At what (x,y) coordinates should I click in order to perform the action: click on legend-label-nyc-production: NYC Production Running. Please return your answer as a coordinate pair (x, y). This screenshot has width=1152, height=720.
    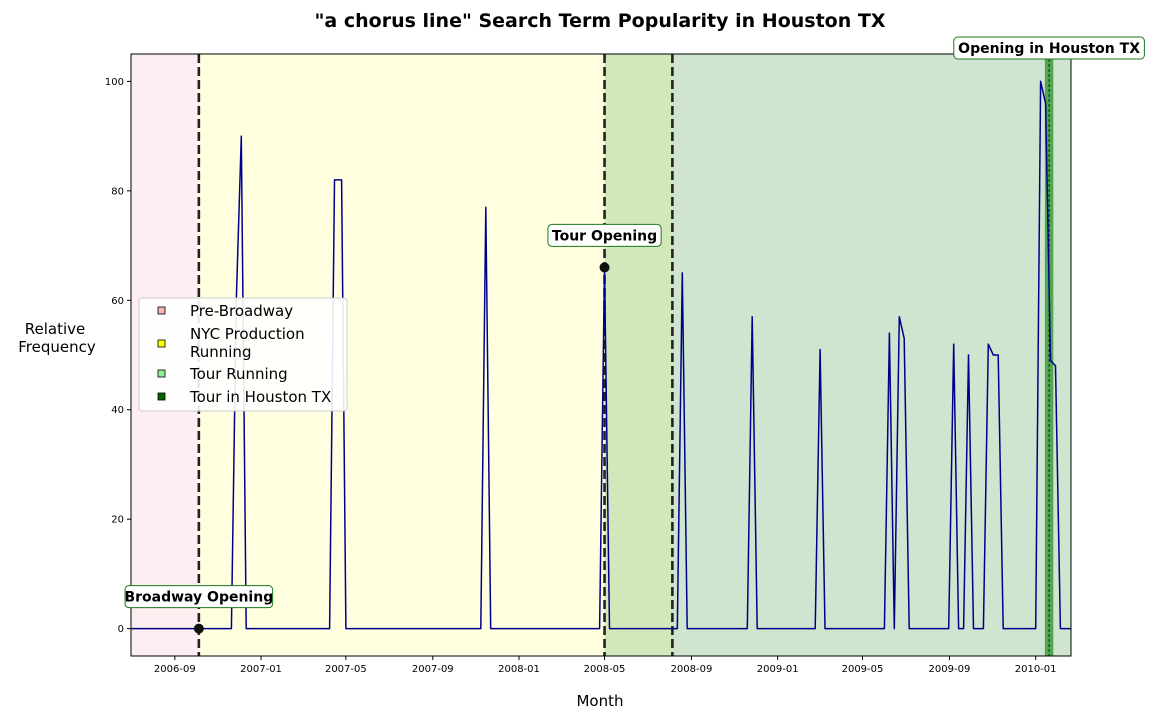
    Looking at the image, I should click on (247, 343).